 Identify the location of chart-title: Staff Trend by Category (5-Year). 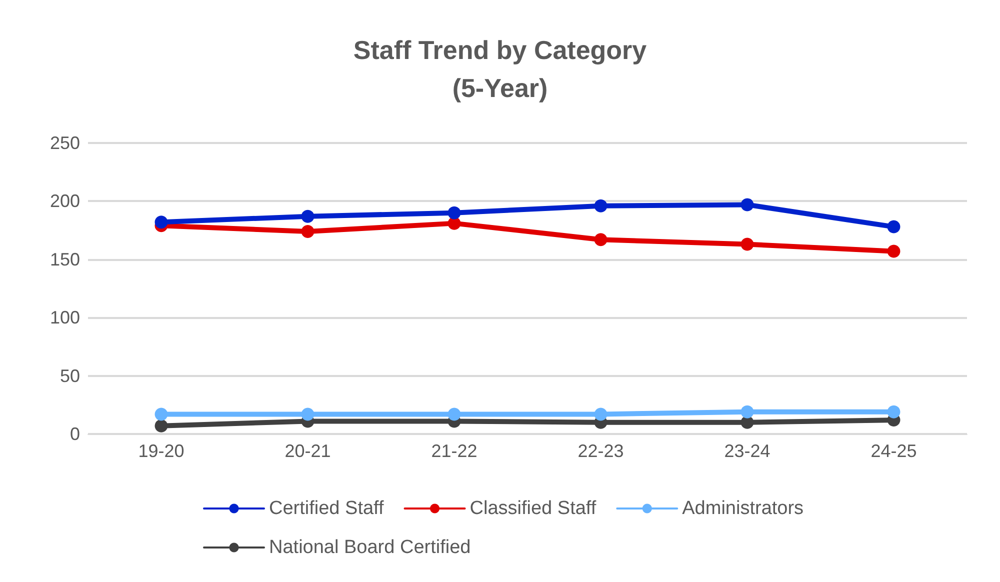
(500, 69).